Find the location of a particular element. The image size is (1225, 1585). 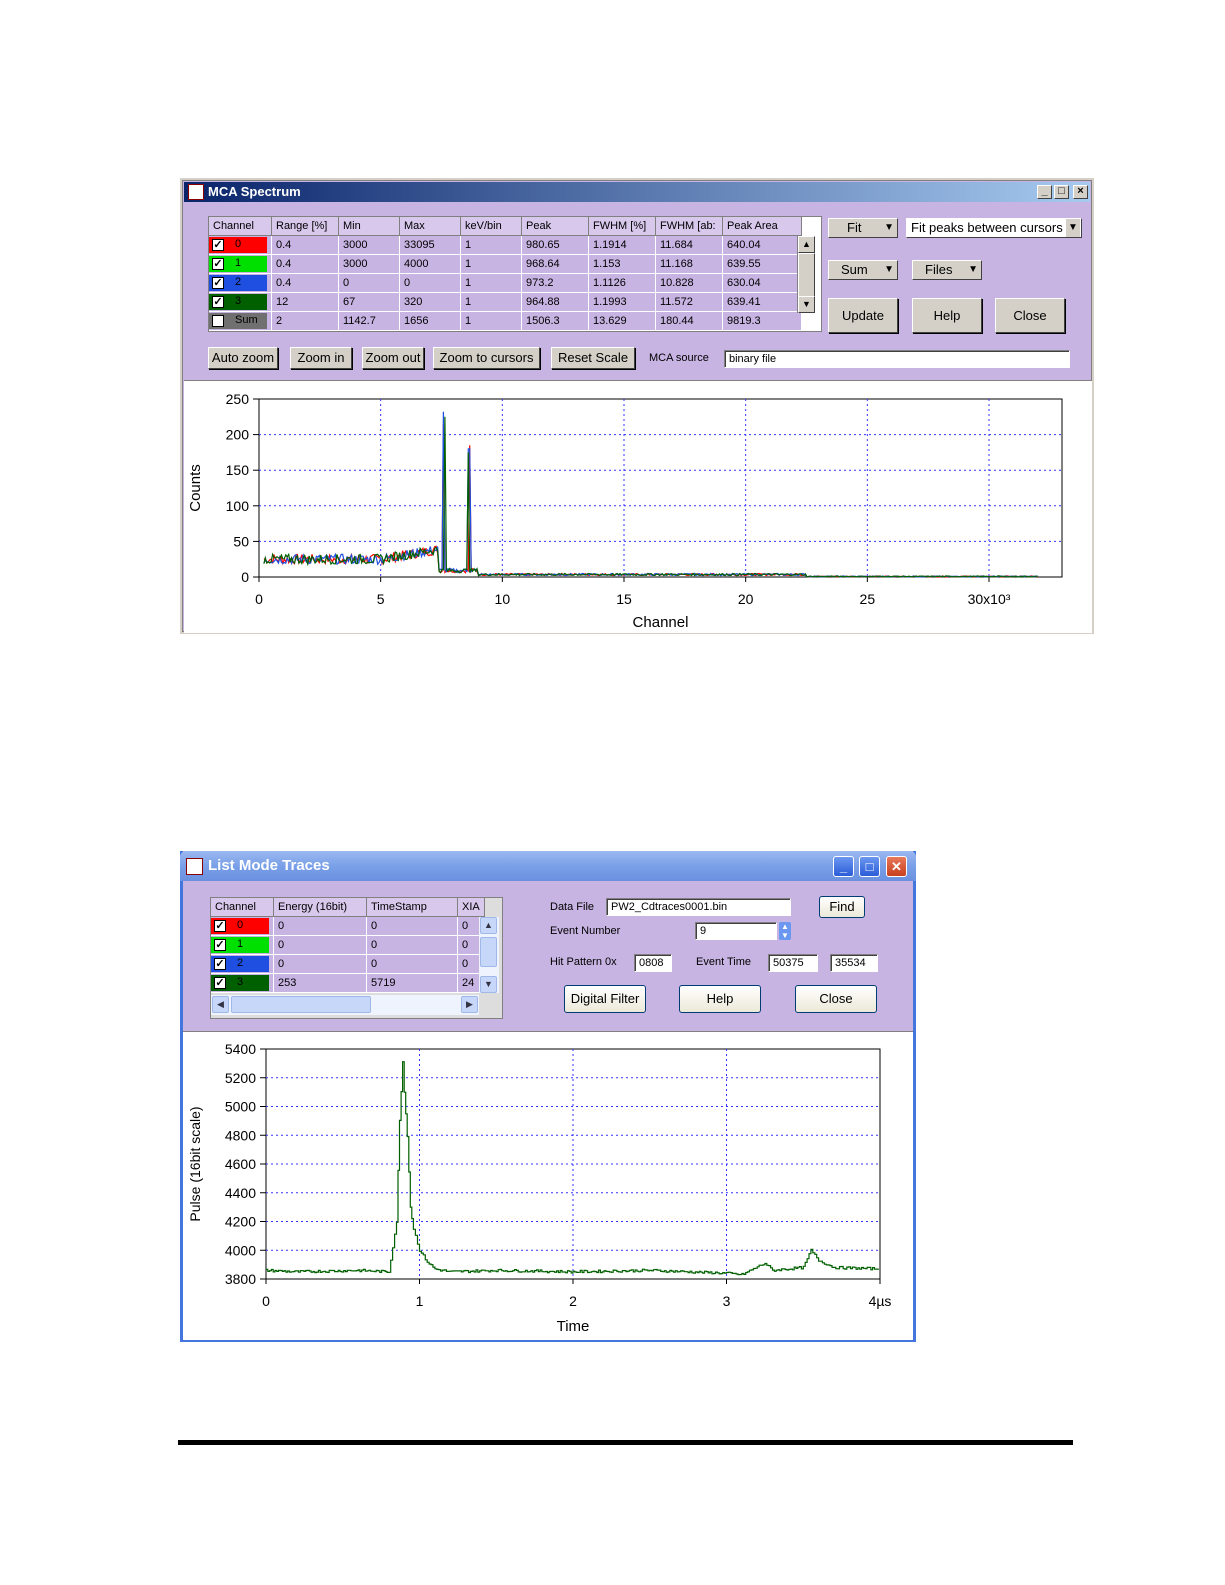

find-button: Find is located at coordinates (842, 907).